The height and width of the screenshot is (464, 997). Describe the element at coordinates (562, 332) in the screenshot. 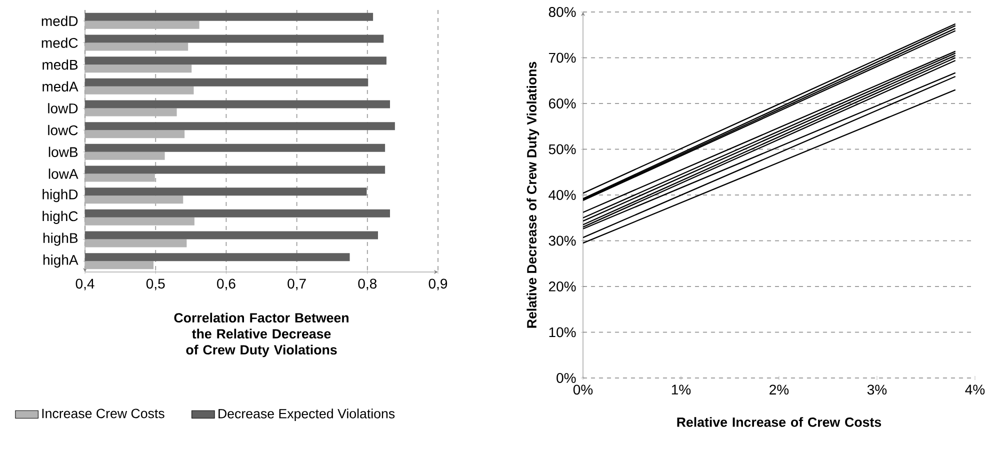

I see `y-tick-label: 10%` at that location.